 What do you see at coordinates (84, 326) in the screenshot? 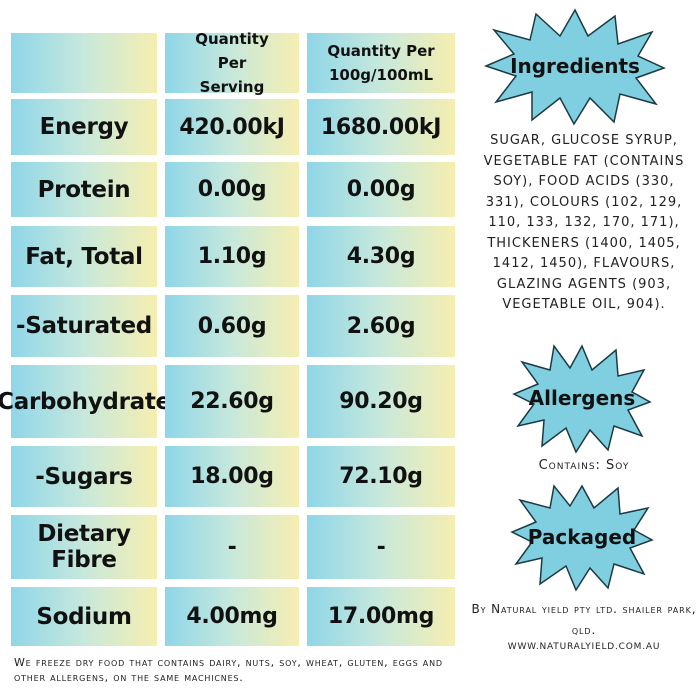
I see `row-label-saturated: -Saturated` at bounding box center [84, 326].